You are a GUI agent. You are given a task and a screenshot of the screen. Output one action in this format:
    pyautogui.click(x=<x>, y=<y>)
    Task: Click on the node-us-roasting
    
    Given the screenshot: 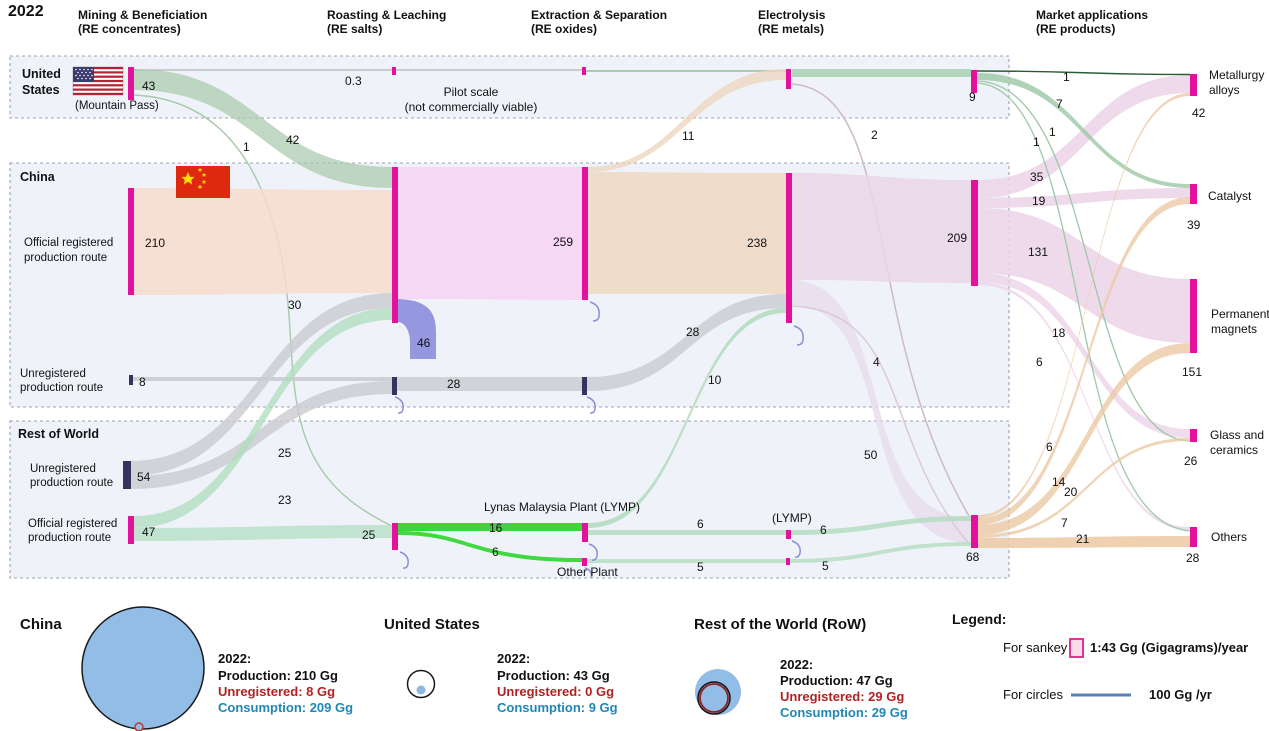 What is the action you would take?
    pyautogui.click(x=394, y=71)
    